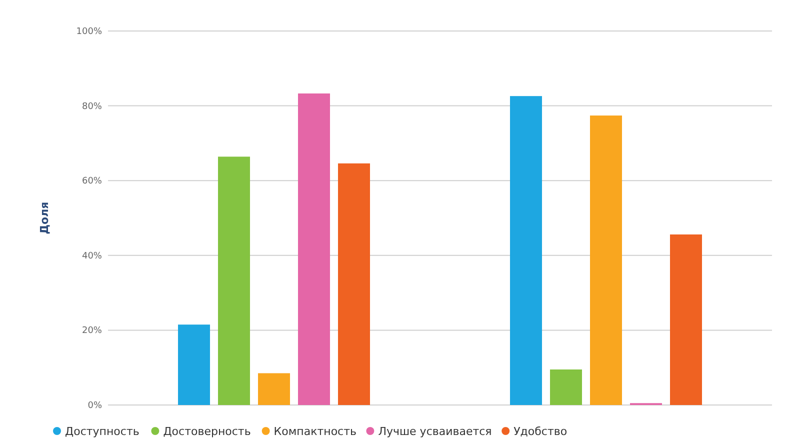 The height and width of the screenshot is (447, 795). Describe the element at coordinates (541, 431) in the screenshot. I see `legend-label: Удобство` at that location.